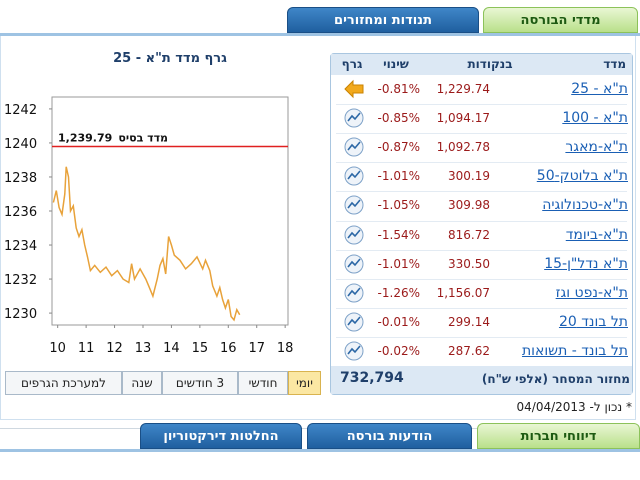 This screenshot has height=480, width=640. Describe the element at coordinates (146, 244) in the screenshot. I see `index-line` at that location.